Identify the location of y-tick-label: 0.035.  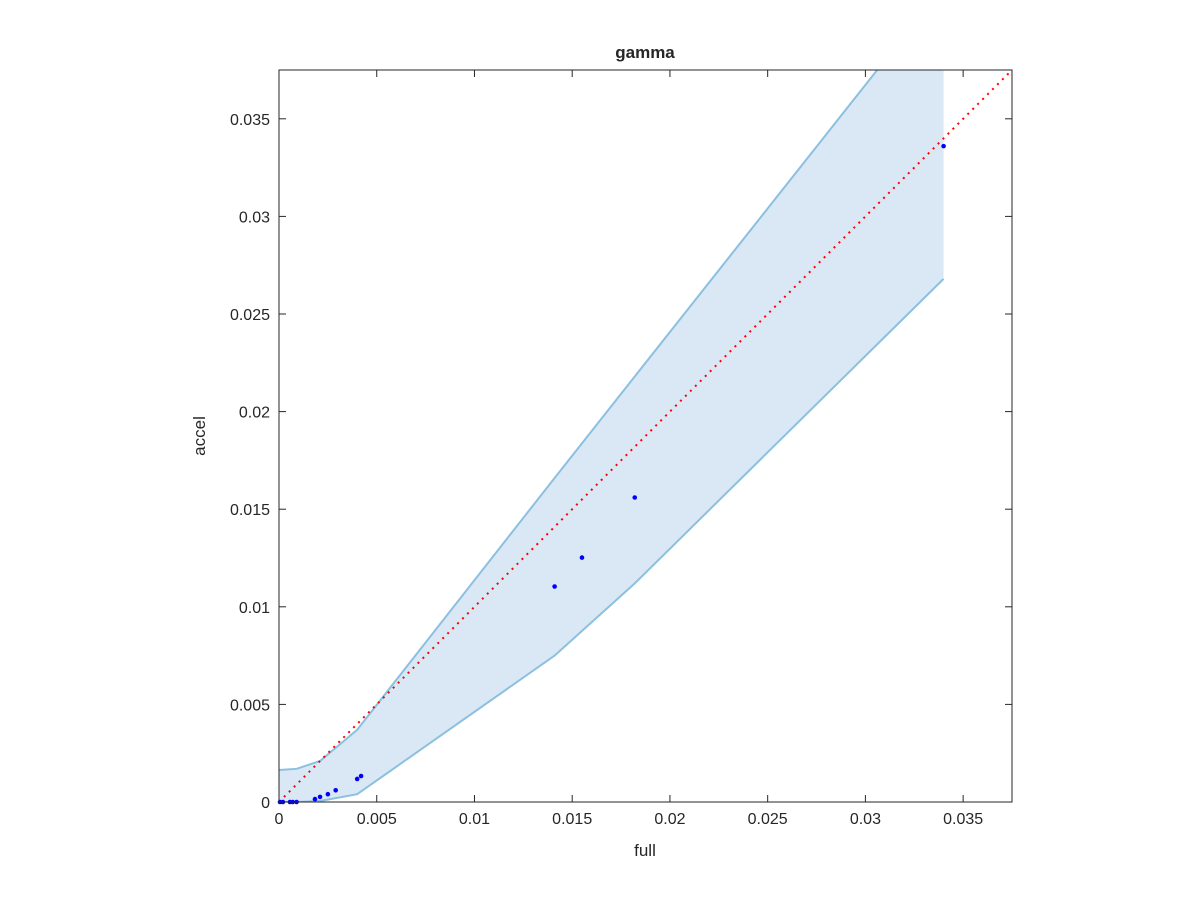
(250, 120).